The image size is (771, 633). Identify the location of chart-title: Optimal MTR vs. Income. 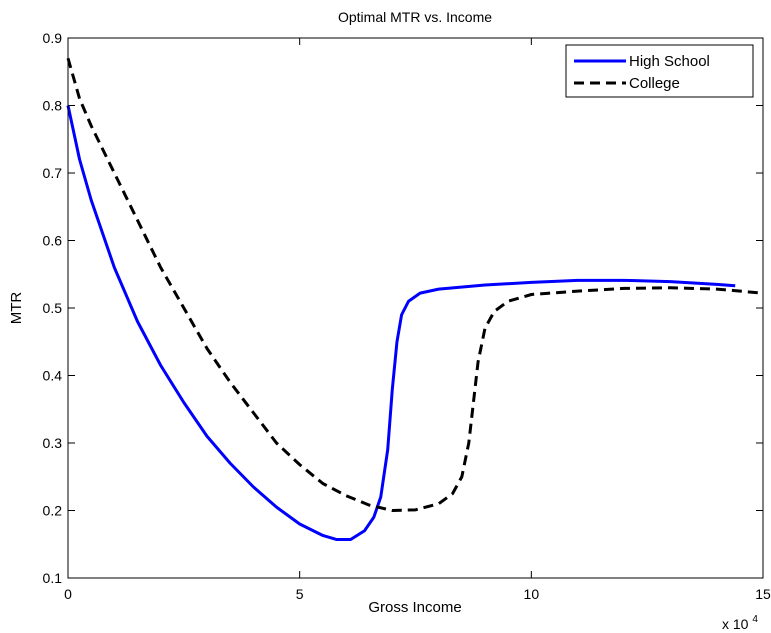
(415, 17).